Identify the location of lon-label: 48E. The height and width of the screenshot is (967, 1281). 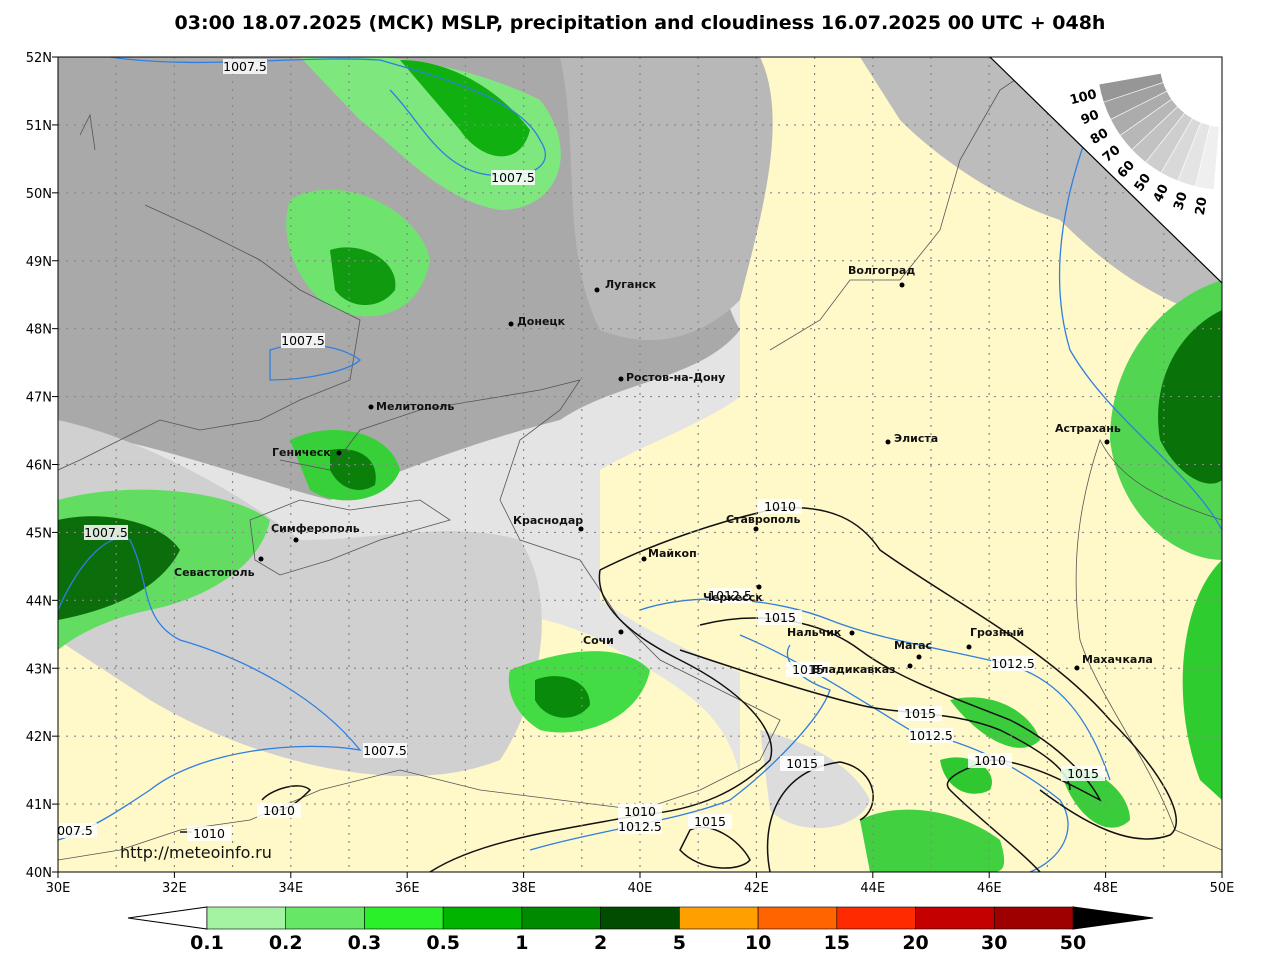
(1105, 888).